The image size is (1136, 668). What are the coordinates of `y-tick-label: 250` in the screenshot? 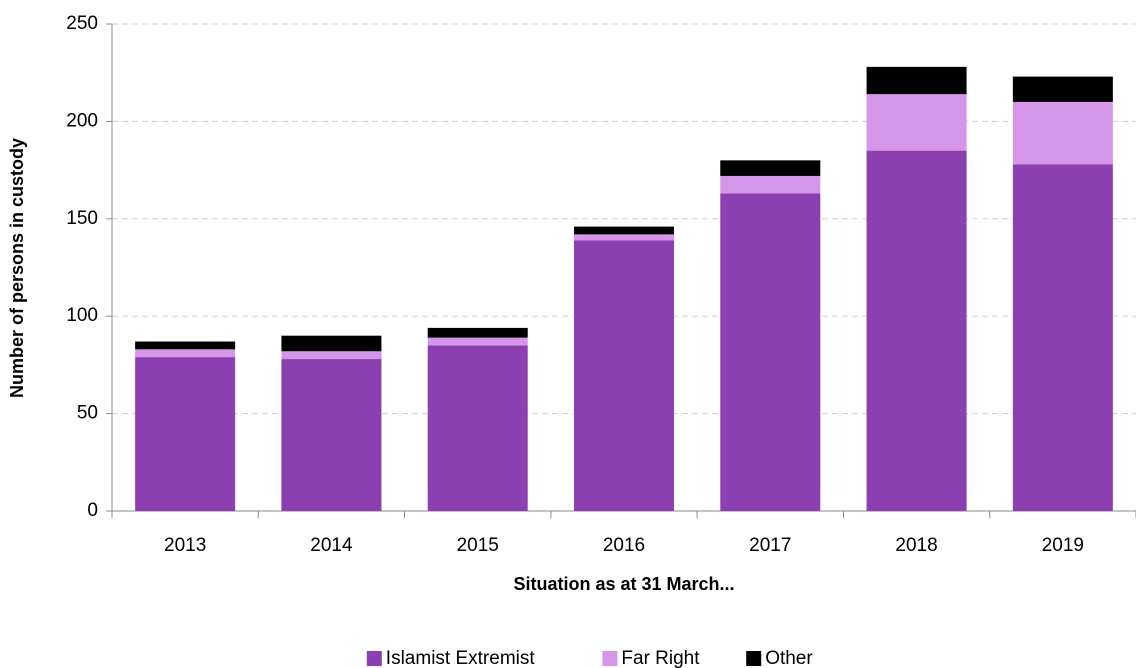 It's located at (82, 23).